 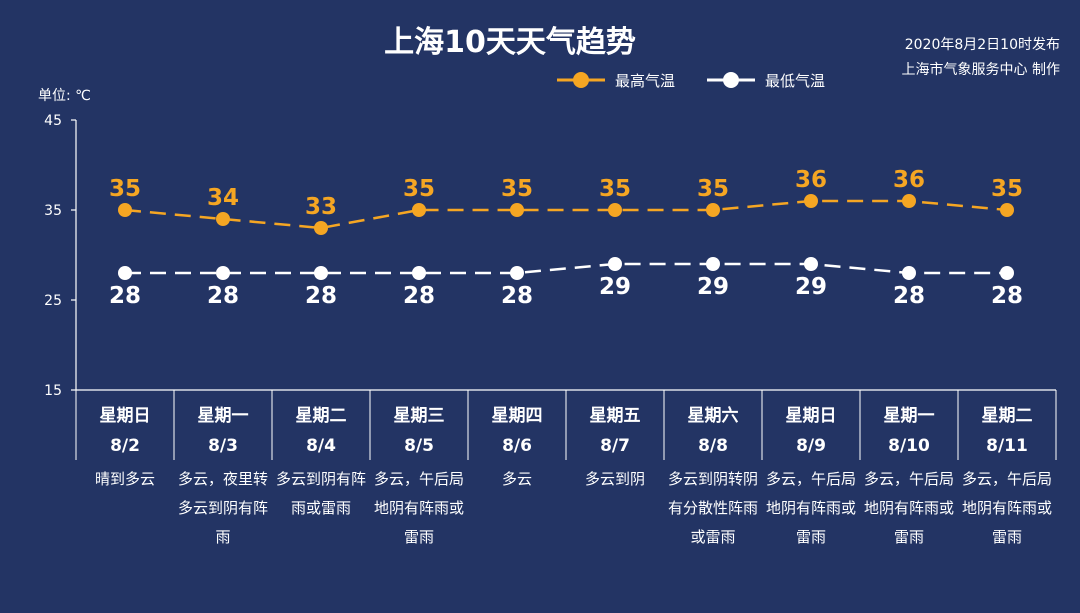 I want to click on weekday-label: 星期三, so click(x=419, y=416).